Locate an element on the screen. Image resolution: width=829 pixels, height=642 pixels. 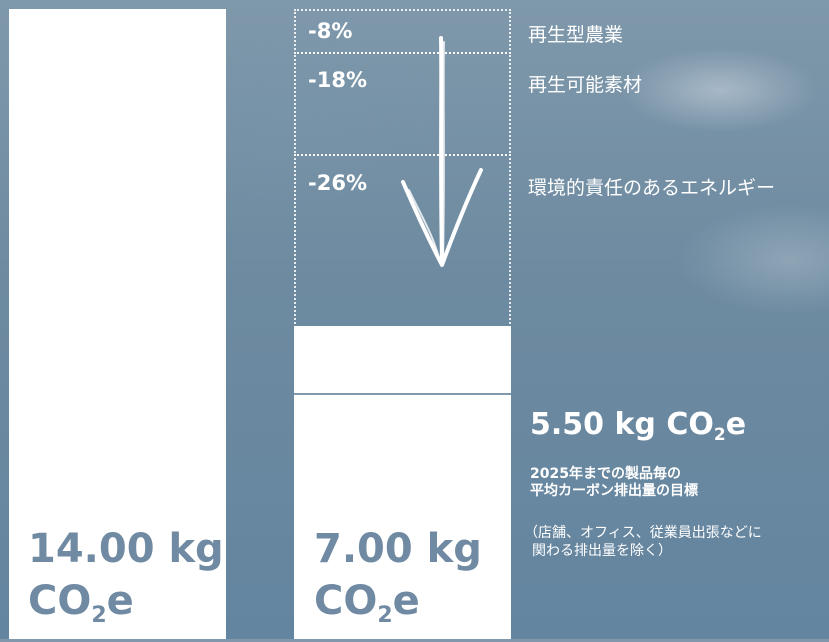
target-value: 5.50 kg CO2e is located at coordinates (638, 426).